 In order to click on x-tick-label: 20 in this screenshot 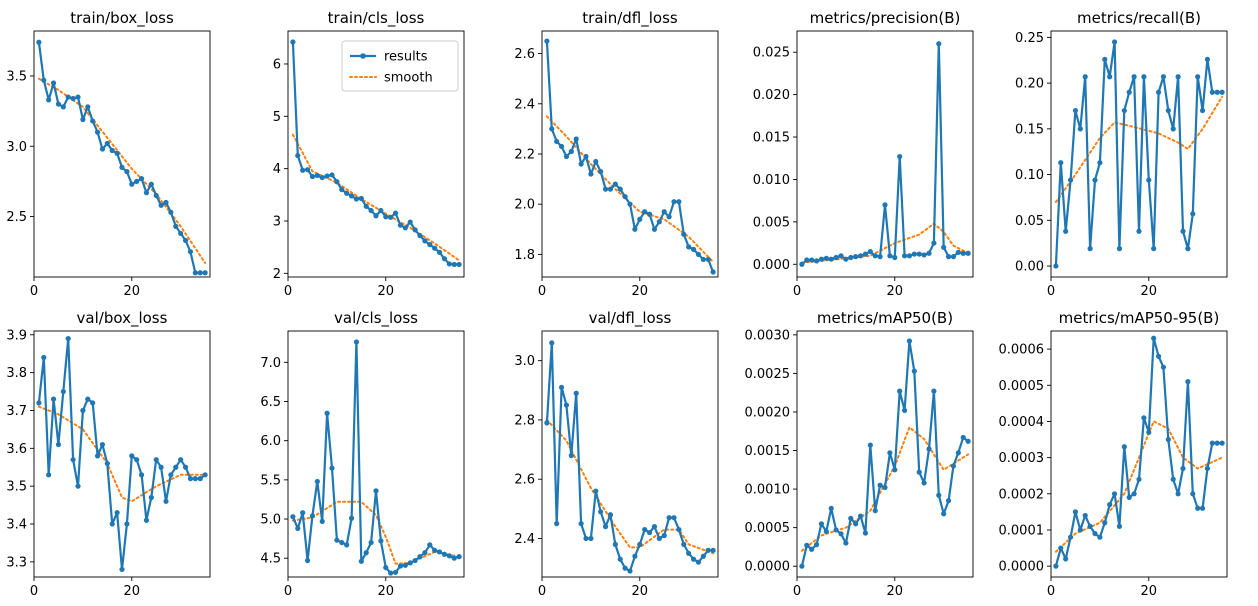, I will do `click(1149, 291)`.